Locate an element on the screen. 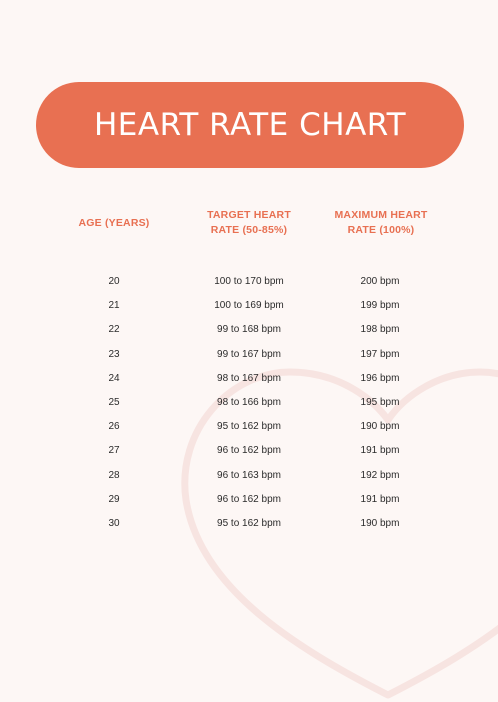 The height and width of the screenshot is (702, 498). age-cell: 29 is located at coordinates (114, 499).